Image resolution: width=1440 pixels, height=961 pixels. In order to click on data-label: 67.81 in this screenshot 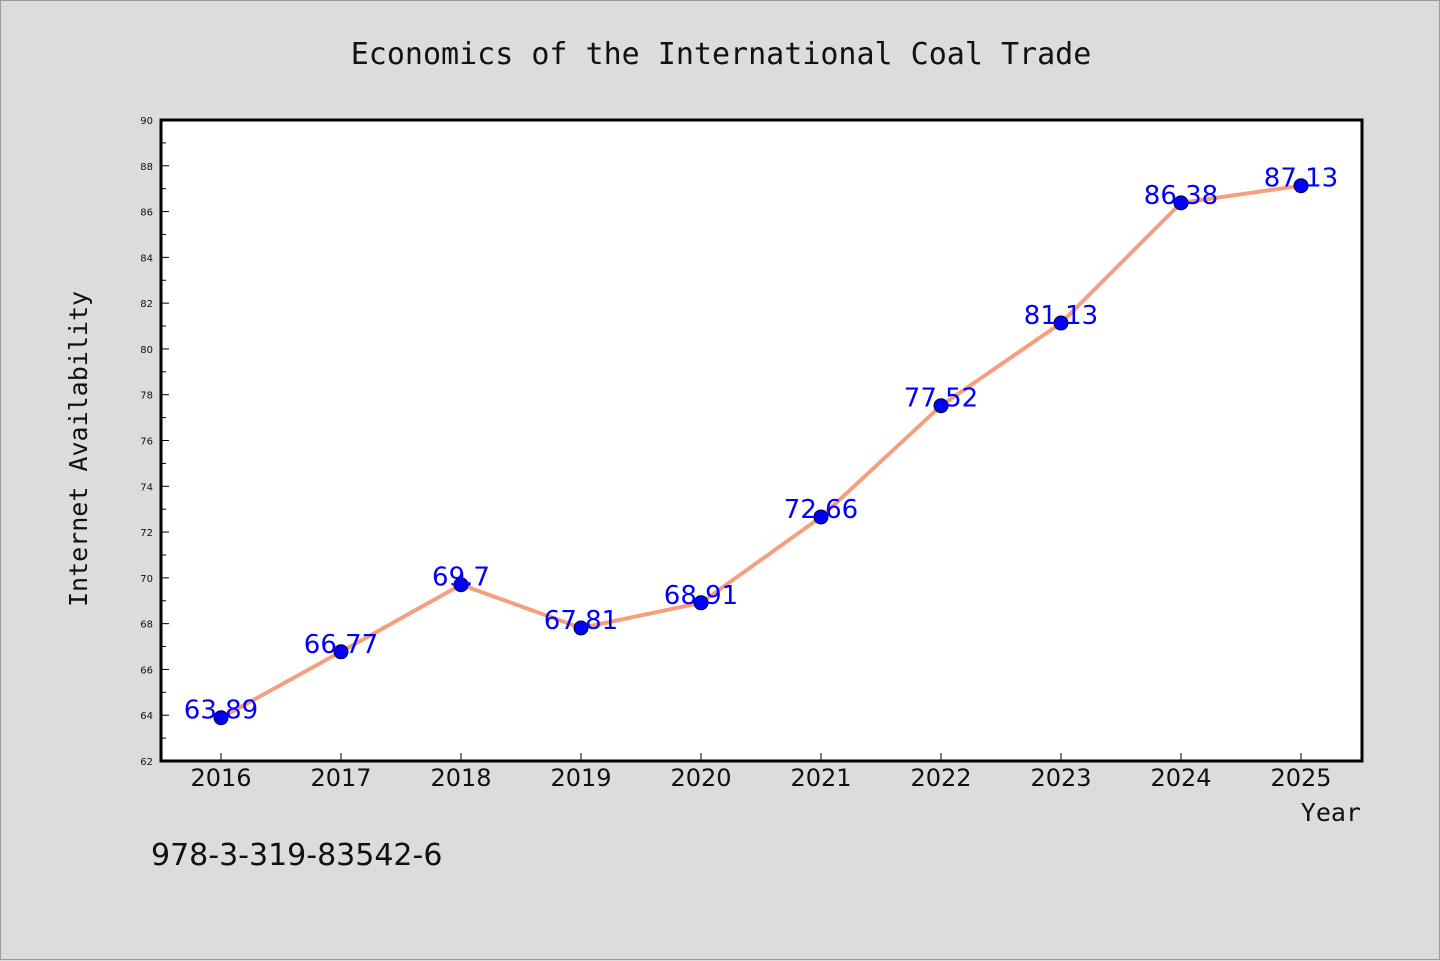, I will do `click(581, 621)`.